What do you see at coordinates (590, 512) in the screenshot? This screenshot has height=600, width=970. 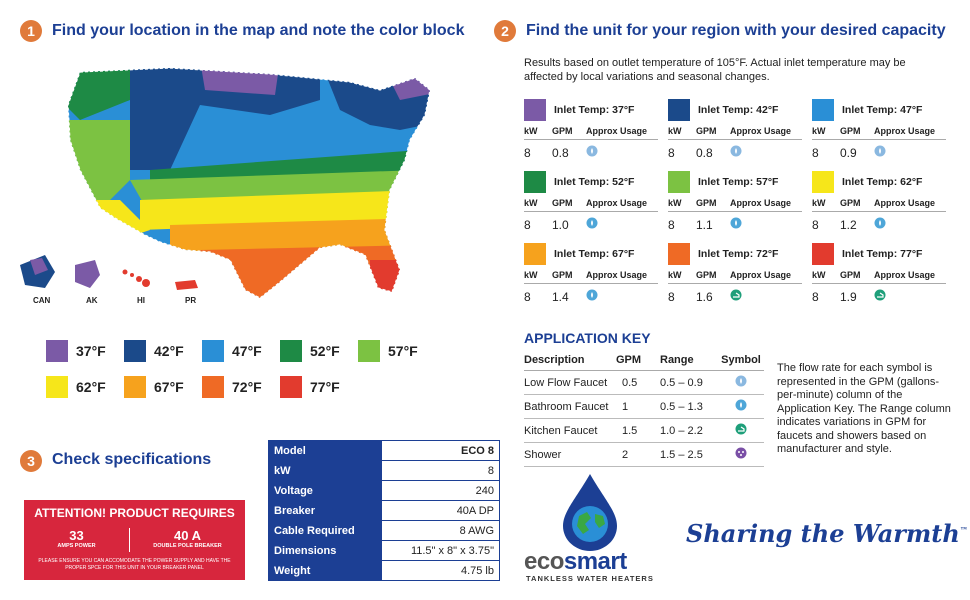 I see `ecosmart-drop-logo` at bounding box center [590, 512].